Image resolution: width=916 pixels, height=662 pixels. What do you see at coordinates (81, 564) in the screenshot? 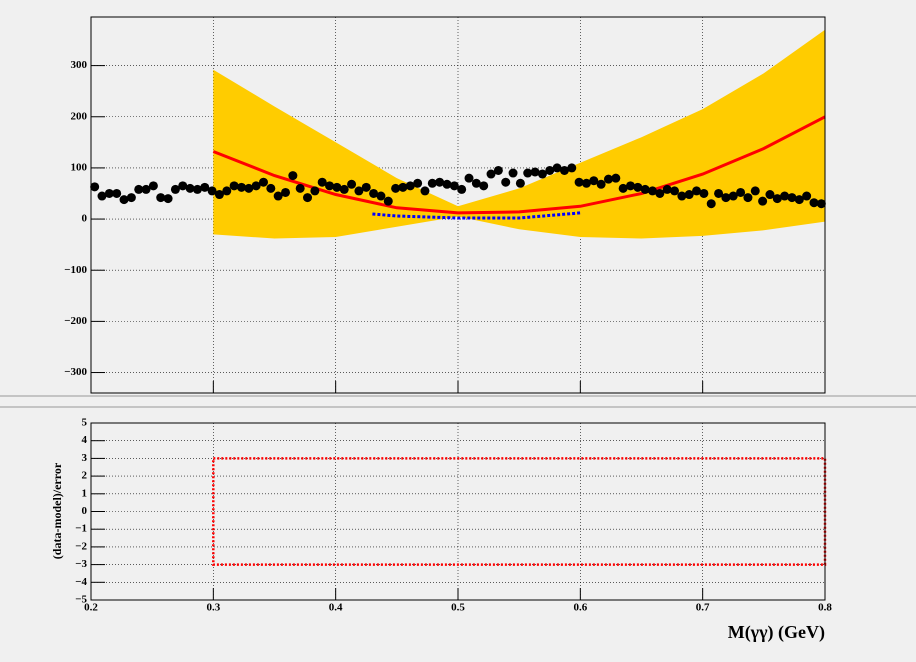
I see `y-tick-label: −3` at bounding box center [81, 564].